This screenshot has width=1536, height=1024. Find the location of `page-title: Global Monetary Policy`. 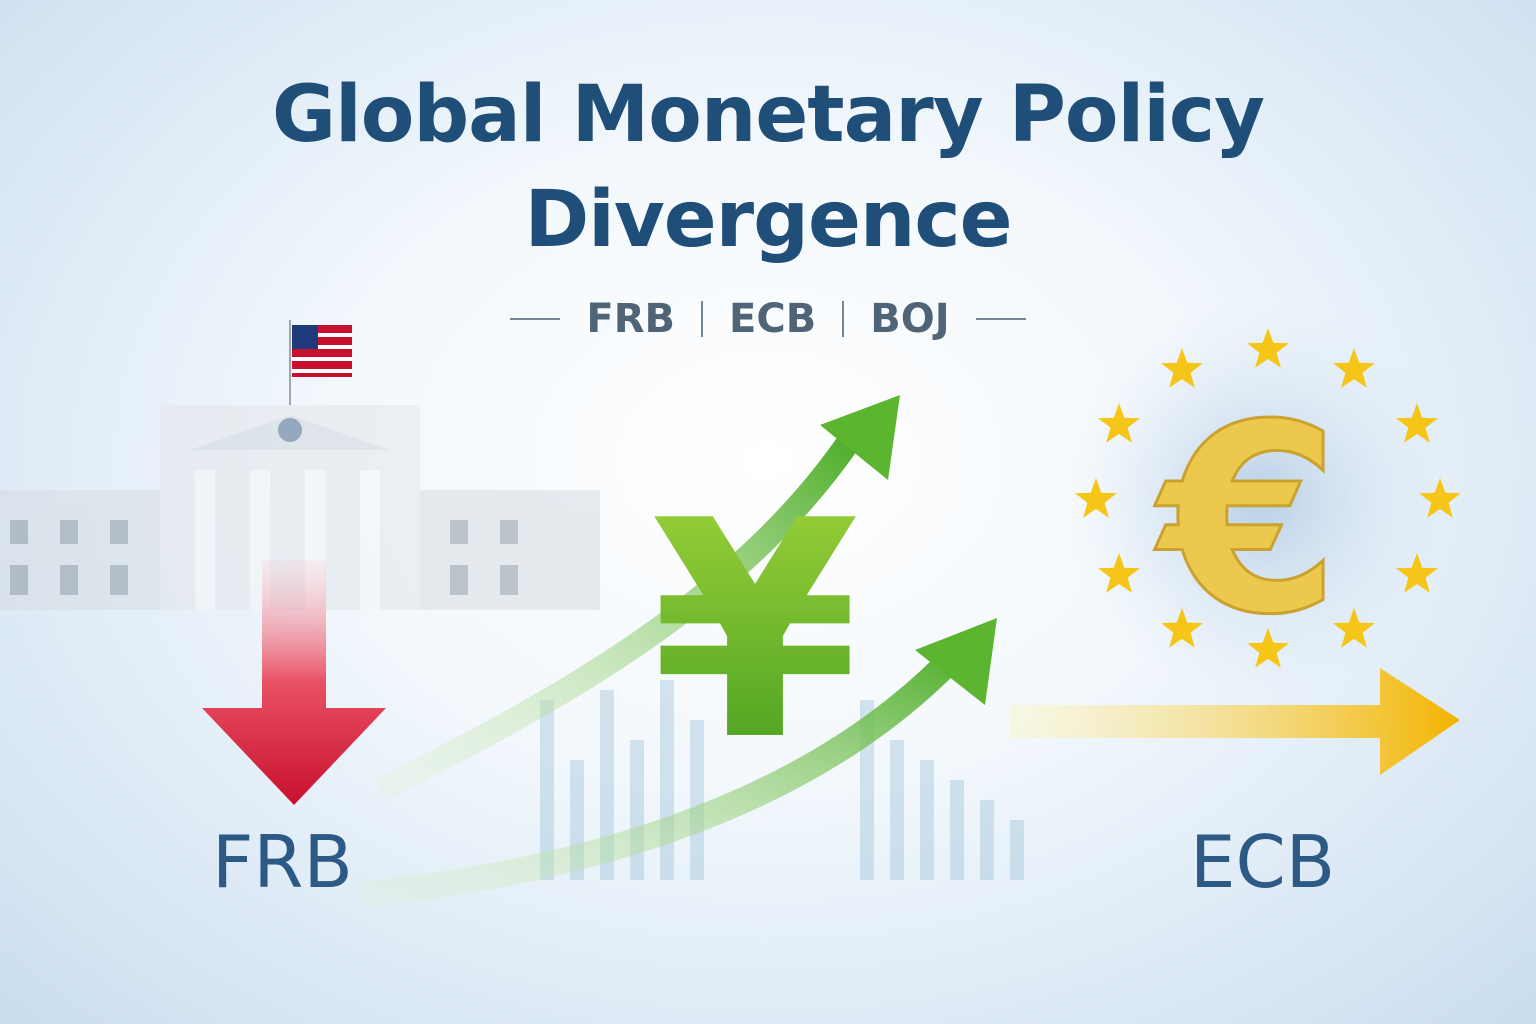

page-title: Global Monetary Policy is located at coordinates (768, 115).